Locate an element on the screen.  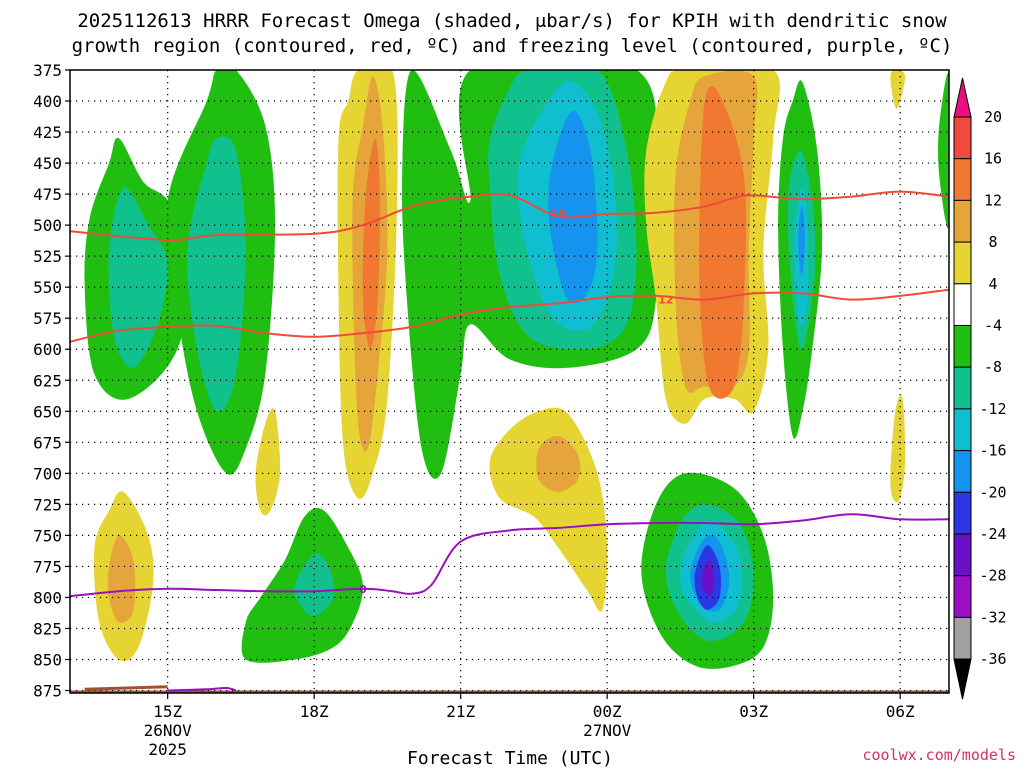
ground-bump is located at coordinates (126, 688).